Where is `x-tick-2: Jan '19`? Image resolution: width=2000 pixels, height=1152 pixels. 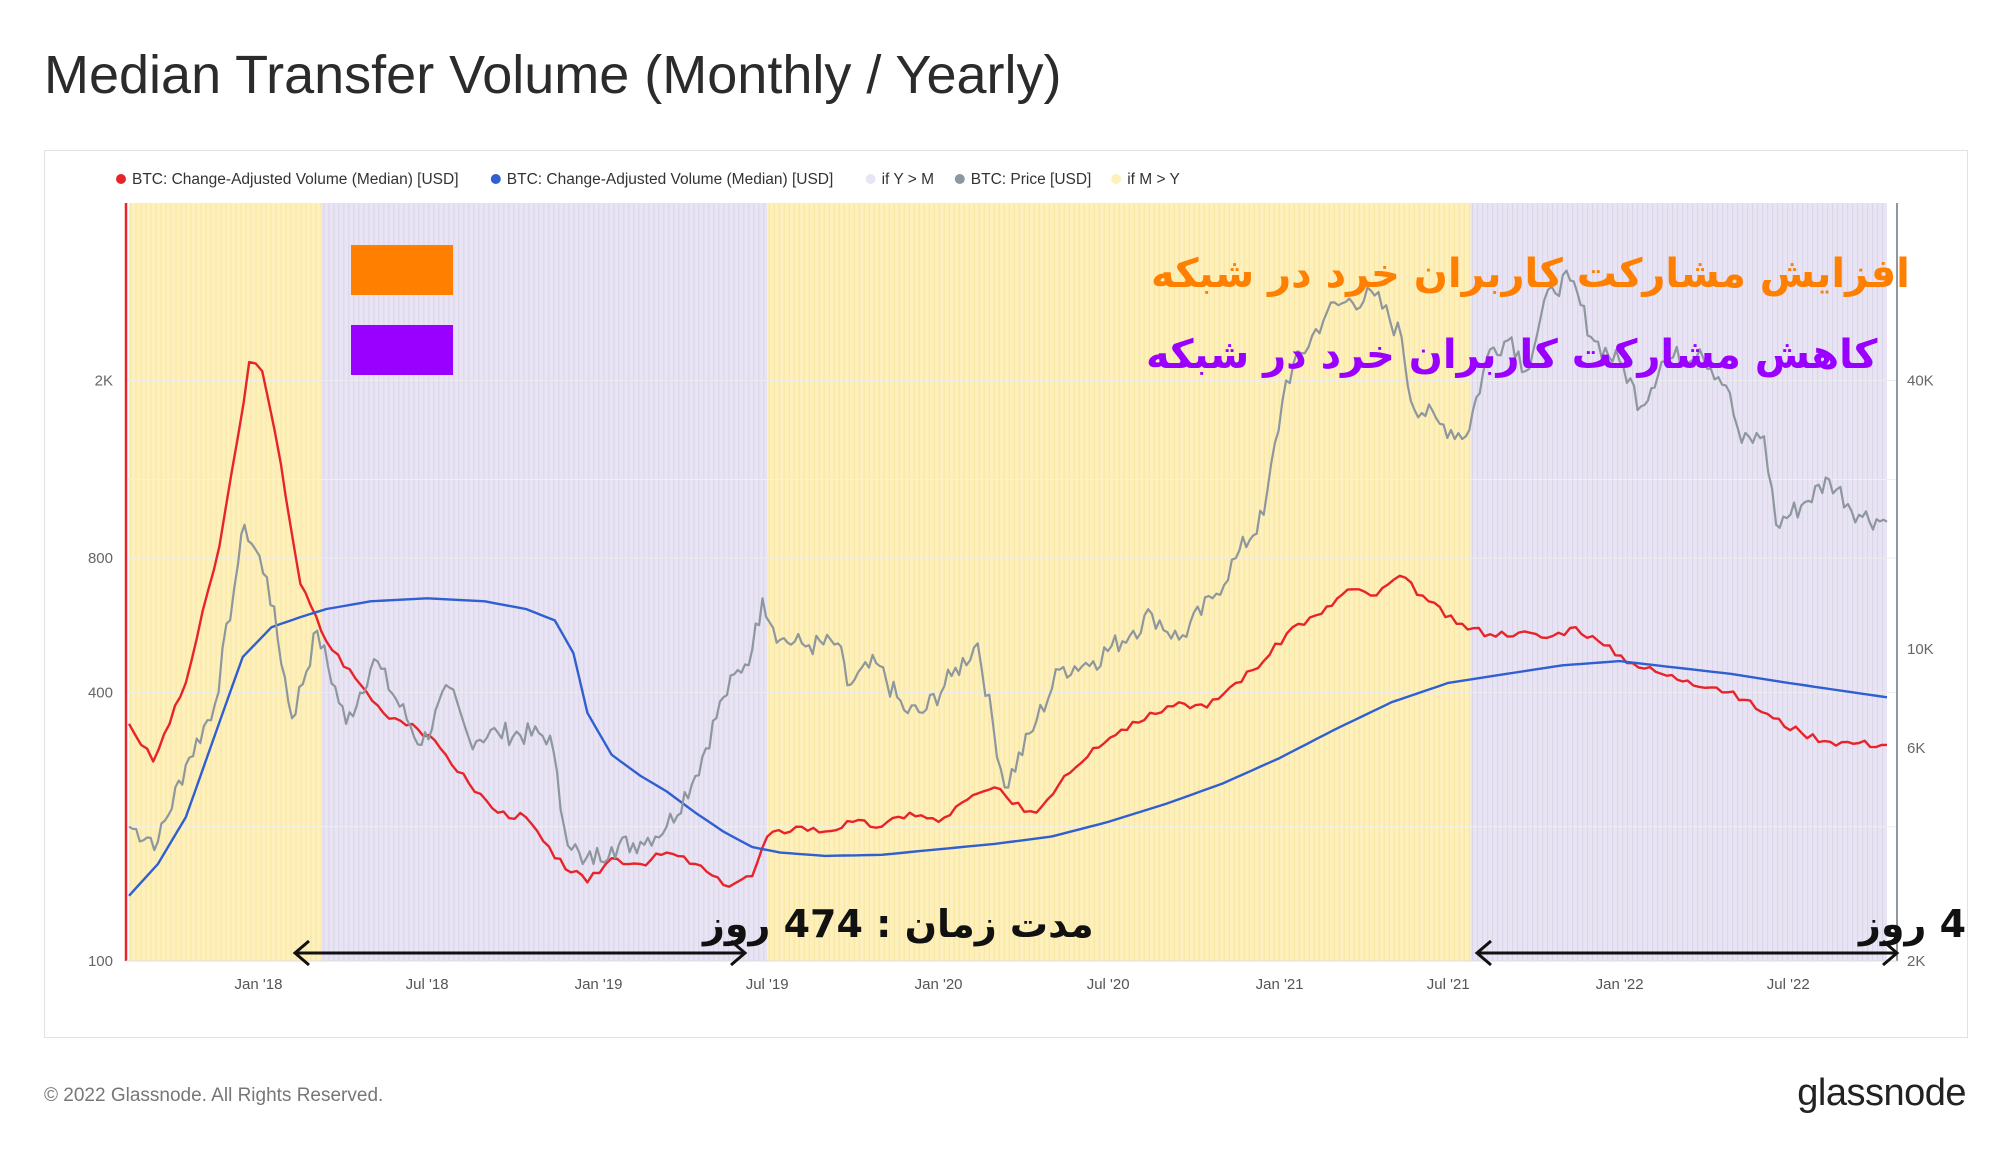
x-tick-2: Jan '19 is located at coordinates (599, 984).